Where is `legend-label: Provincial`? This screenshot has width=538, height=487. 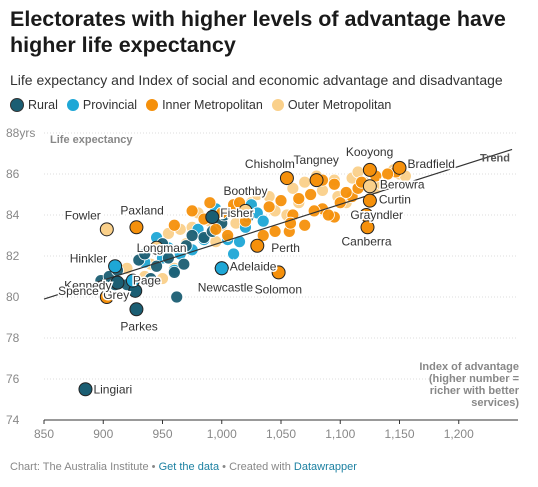
legend-label: Provincial is located at coordinates (110, 105).